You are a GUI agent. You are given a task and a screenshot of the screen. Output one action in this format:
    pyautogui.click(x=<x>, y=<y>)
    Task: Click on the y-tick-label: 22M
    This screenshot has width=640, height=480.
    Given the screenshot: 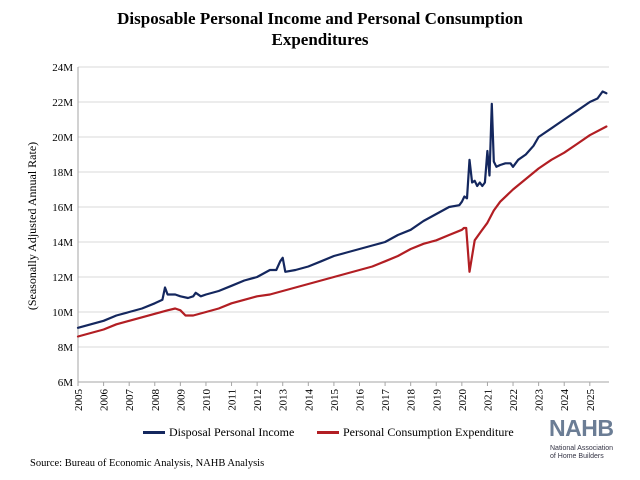 What is the action you would take?
    pyautogui.click(x=62, y=103)
    